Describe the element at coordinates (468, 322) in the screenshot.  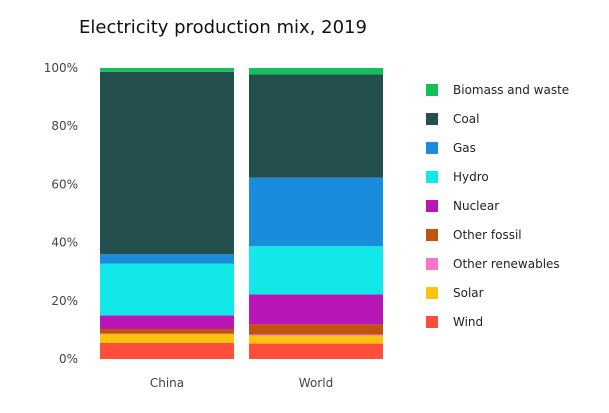
I see `legend-label: Wind` at that location.